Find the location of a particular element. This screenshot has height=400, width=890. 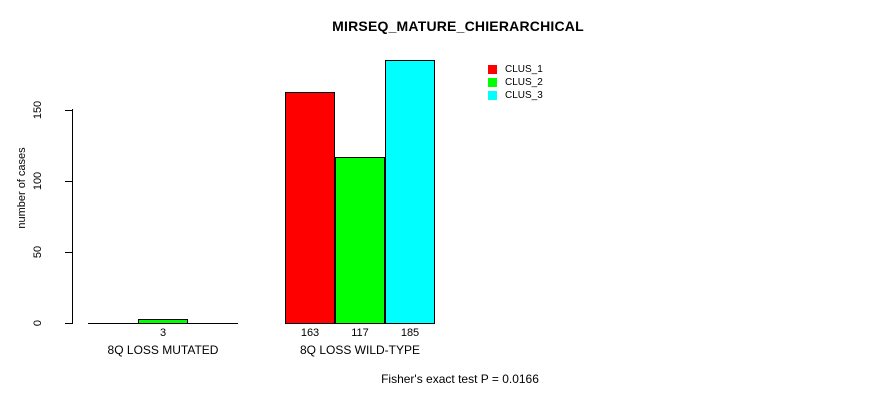

legend-label: CLUS_2 is located at coordinates (524, 82).